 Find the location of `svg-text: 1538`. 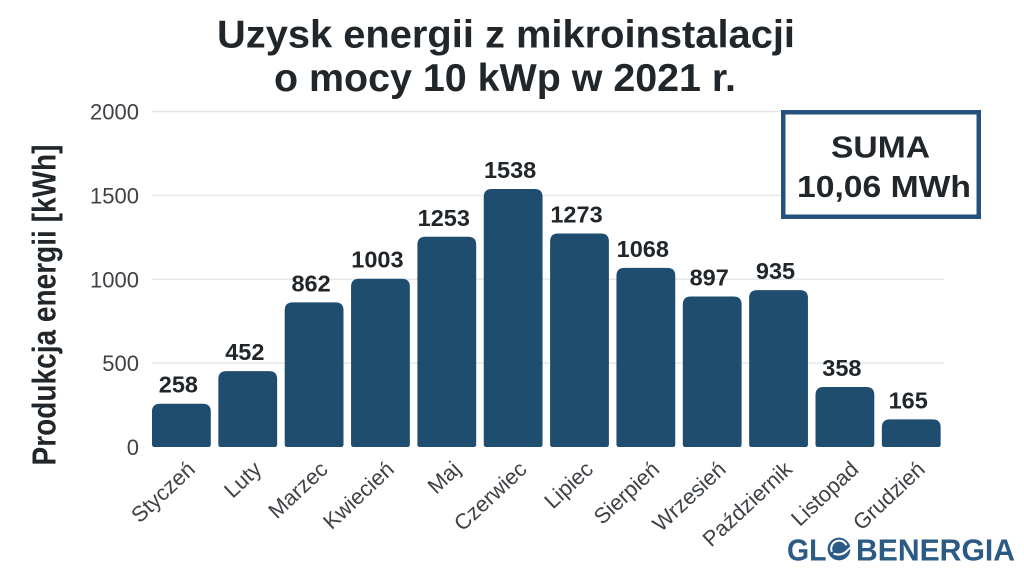

svg-text: 1538 is located at coordinates (510, 170).